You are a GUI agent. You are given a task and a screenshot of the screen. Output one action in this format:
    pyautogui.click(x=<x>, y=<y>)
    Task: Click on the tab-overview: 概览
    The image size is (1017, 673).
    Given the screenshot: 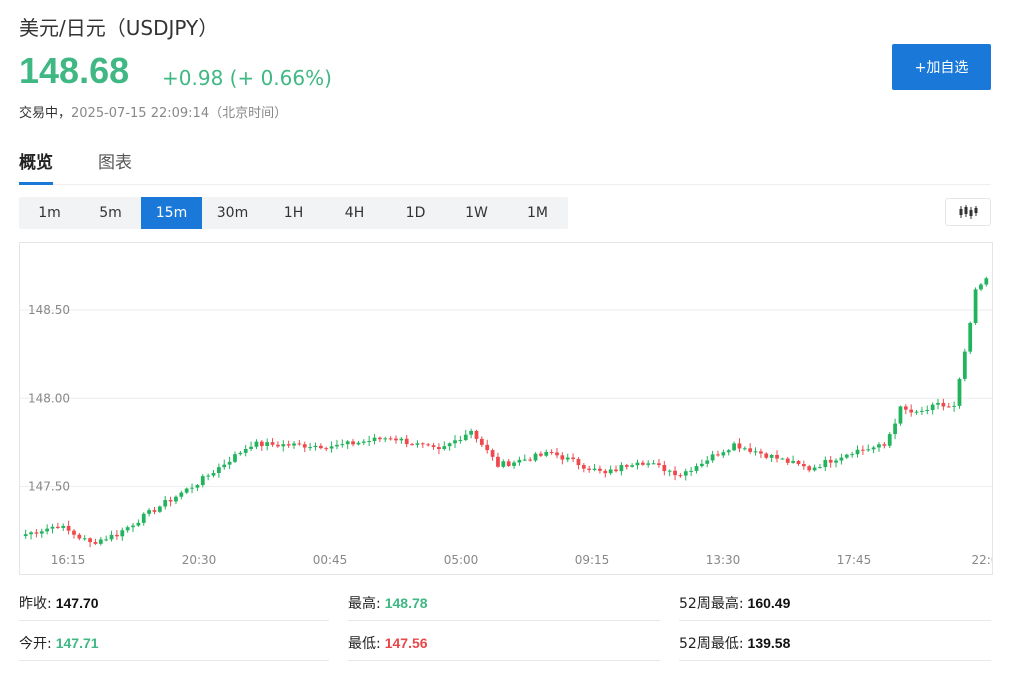 What is the action you would take?
    pyautogui.click(x=36, y=166)
    